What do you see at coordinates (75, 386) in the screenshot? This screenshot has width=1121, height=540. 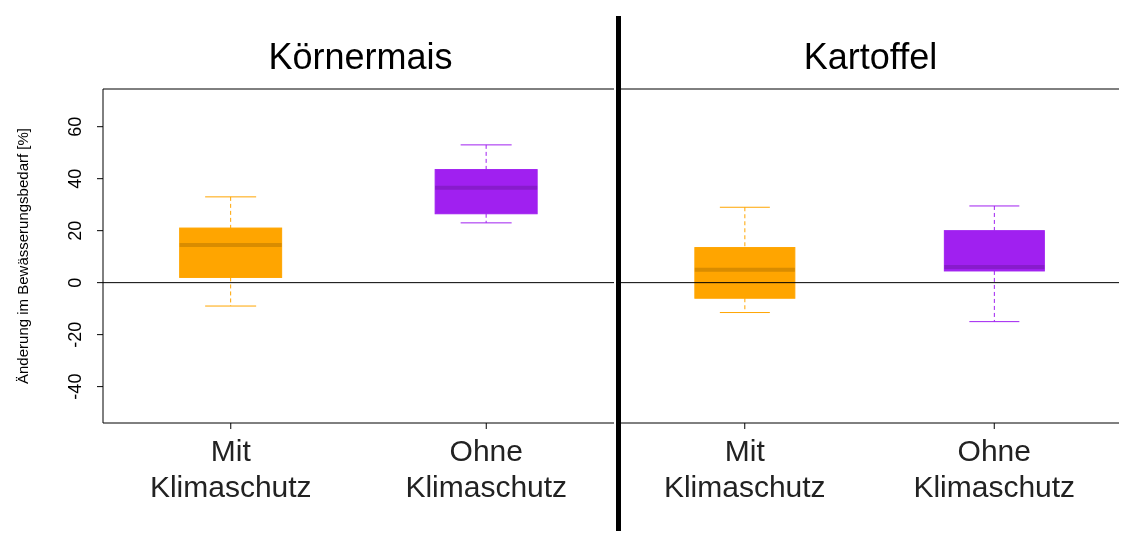 I see `y-tick-label: -40` at bounding box center [75, 386].